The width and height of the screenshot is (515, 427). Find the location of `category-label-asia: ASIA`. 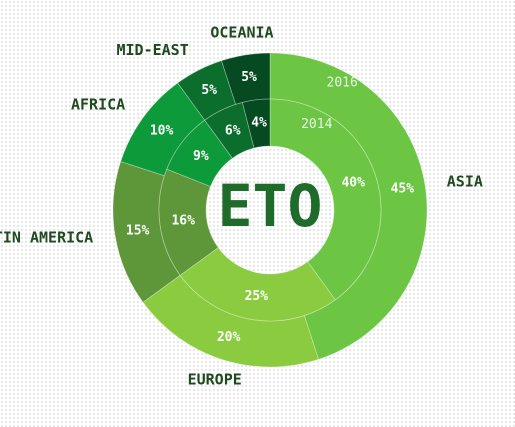

category-label-asia: ASIA is located at coordinates (465, 181).